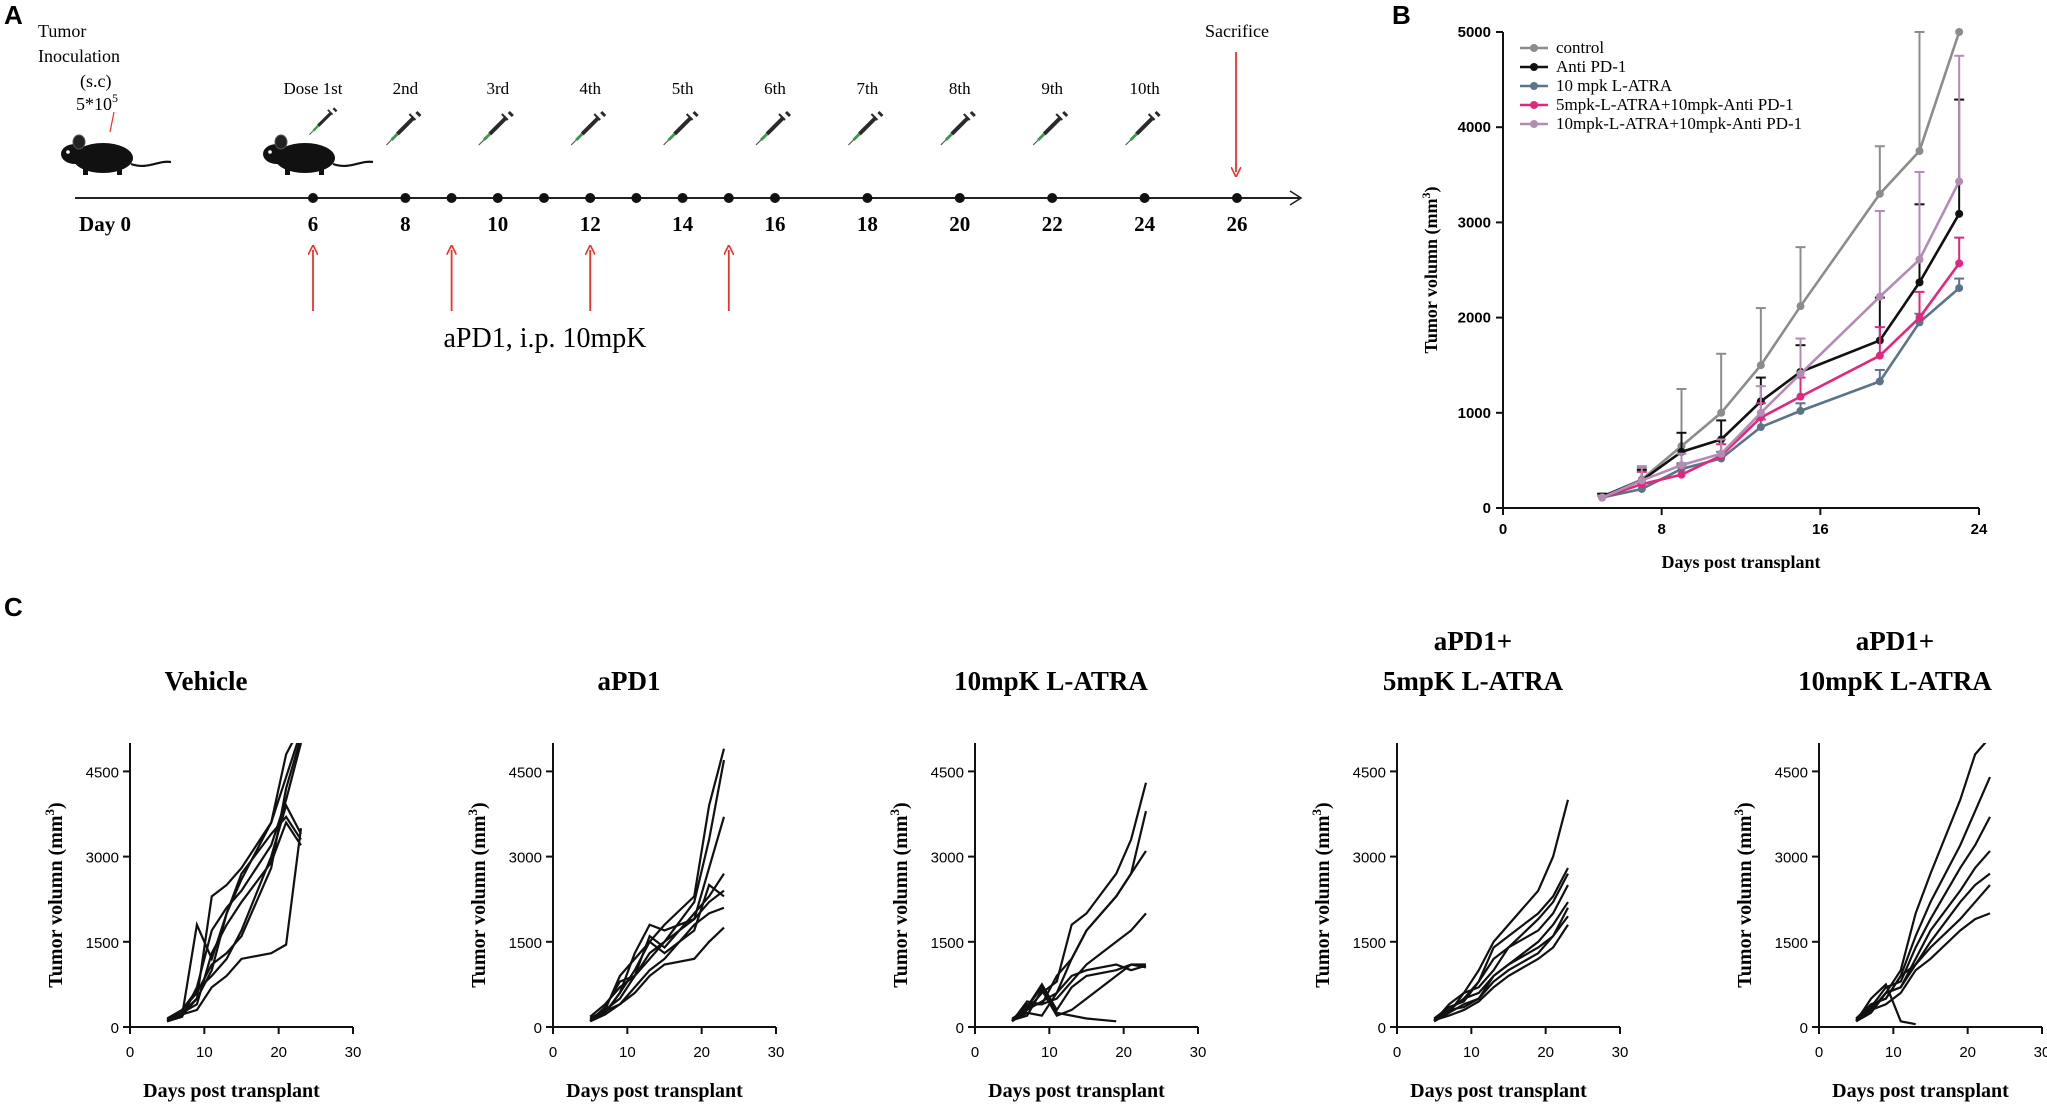 The image size is (2047, 1108). Describe the element at coordinates (1474, 413) in the screenshot. I see `y-tick-label: 1000` at that location.